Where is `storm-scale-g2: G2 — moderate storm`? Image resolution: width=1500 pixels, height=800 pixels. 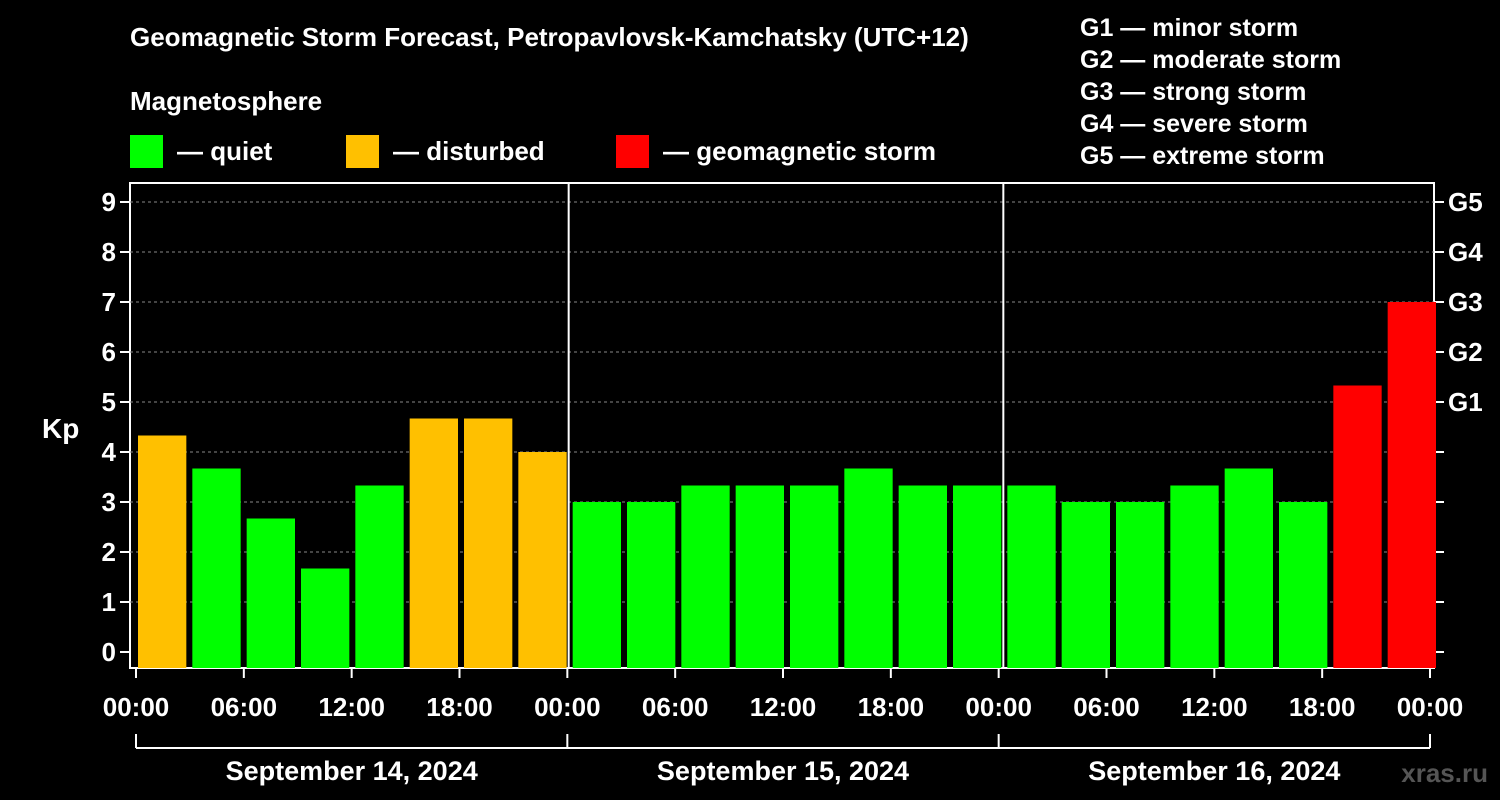 storm-scale-g2: G2 — moderate storm is located at coordinates (1211, 60).